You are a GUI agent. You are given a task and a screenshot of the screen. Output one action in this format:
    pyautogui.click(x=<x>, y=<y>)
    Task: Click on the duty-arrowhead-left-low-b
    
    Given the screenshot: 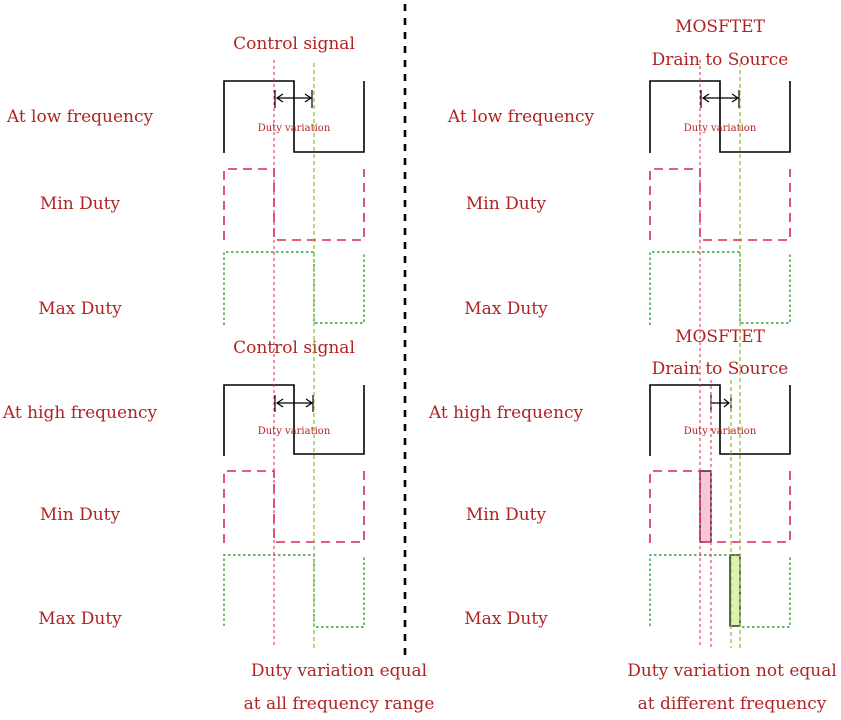 What is the action you would take?
    pyautogui.click(x=308, y=98)
    